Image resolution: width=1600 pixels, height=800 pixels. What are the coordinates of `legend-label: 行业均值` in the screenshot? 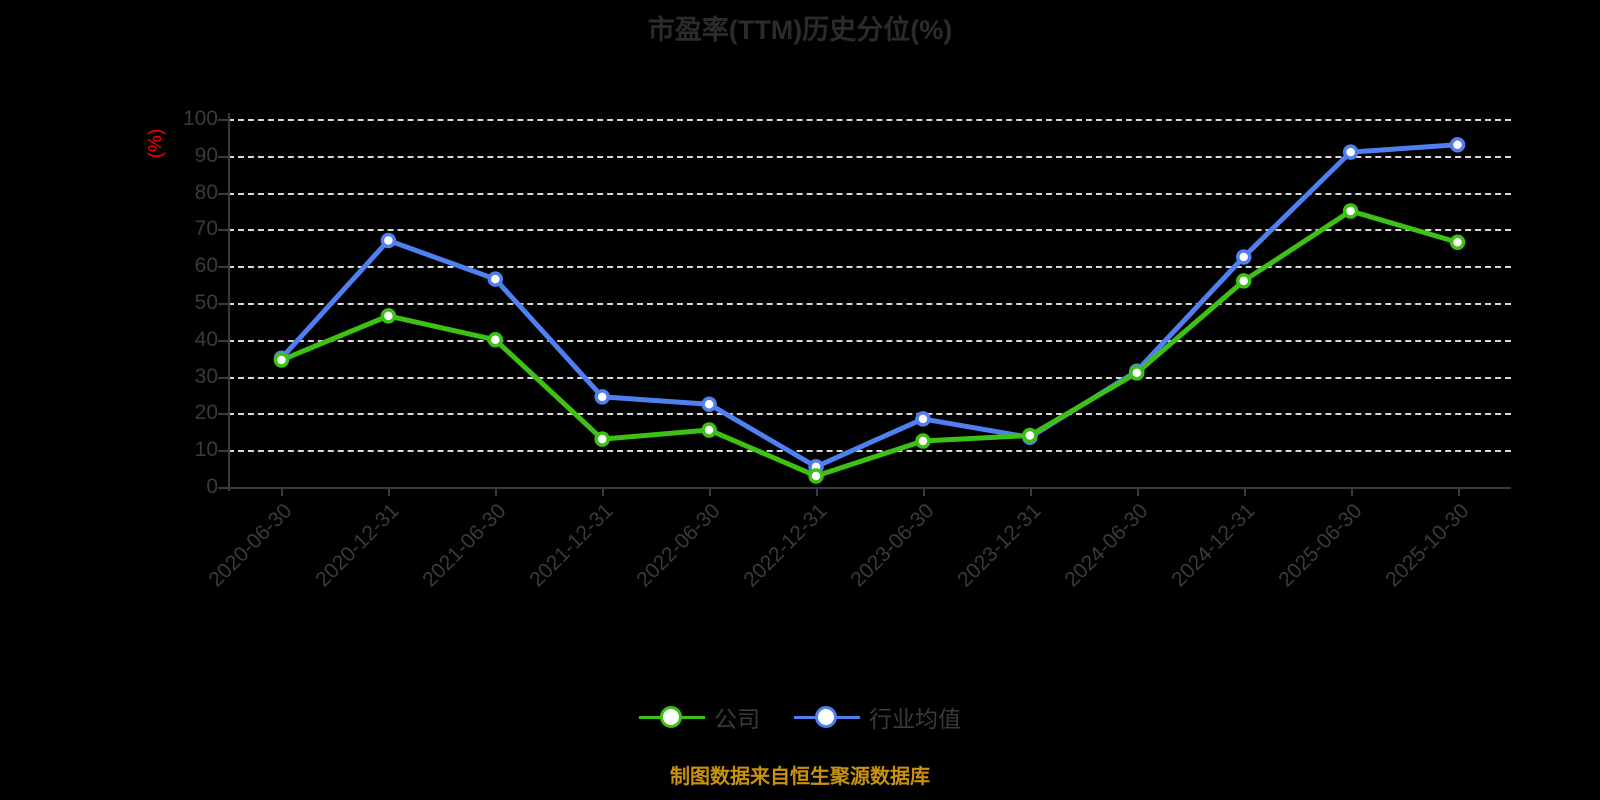 It's located at (915, 719).